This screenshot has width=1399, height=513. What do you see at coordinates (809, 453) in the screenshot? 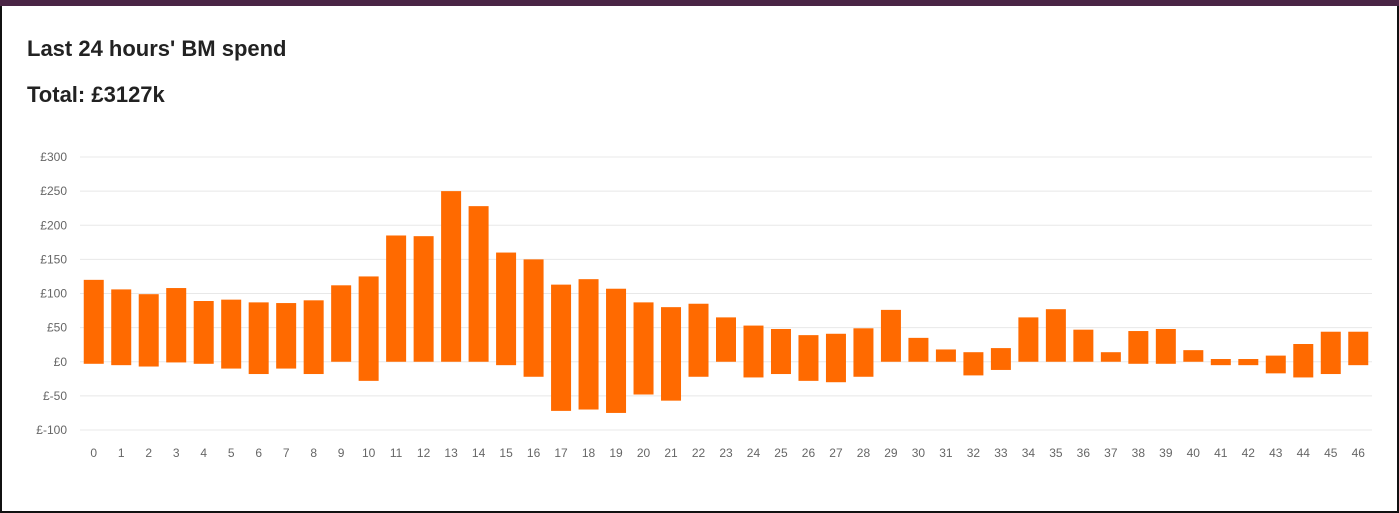
I see `x-tick-label: 26` at bounding box center [809, 453].